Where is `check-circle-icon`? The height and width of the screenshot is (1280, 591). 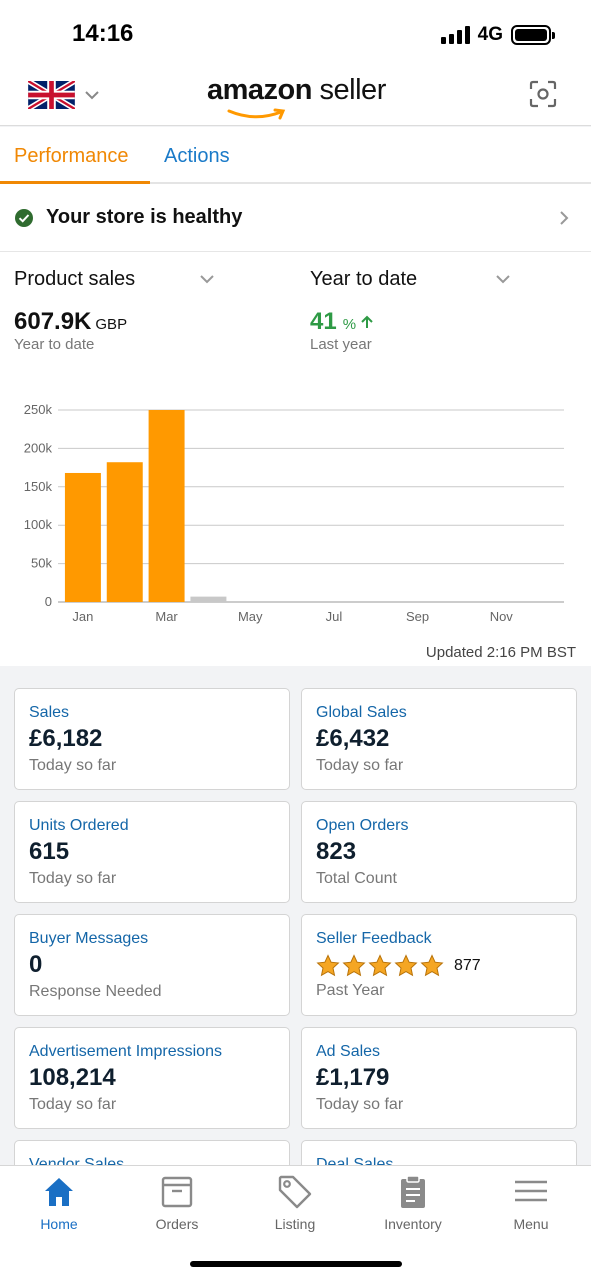
check-circle-icon is located at coordinates (24, 218).